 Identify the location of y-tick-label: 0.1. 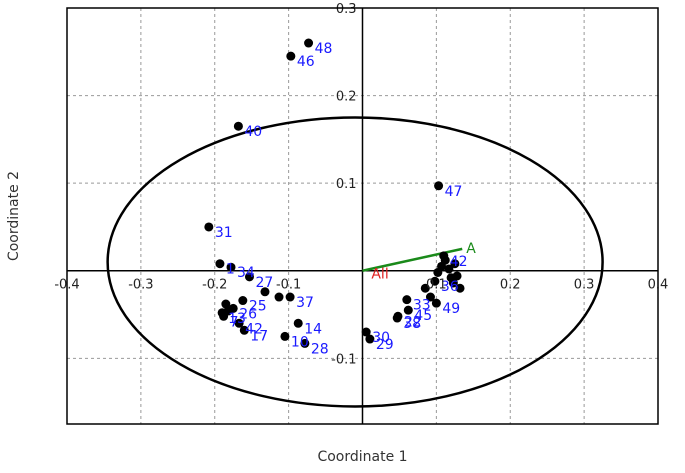
(346, 184).